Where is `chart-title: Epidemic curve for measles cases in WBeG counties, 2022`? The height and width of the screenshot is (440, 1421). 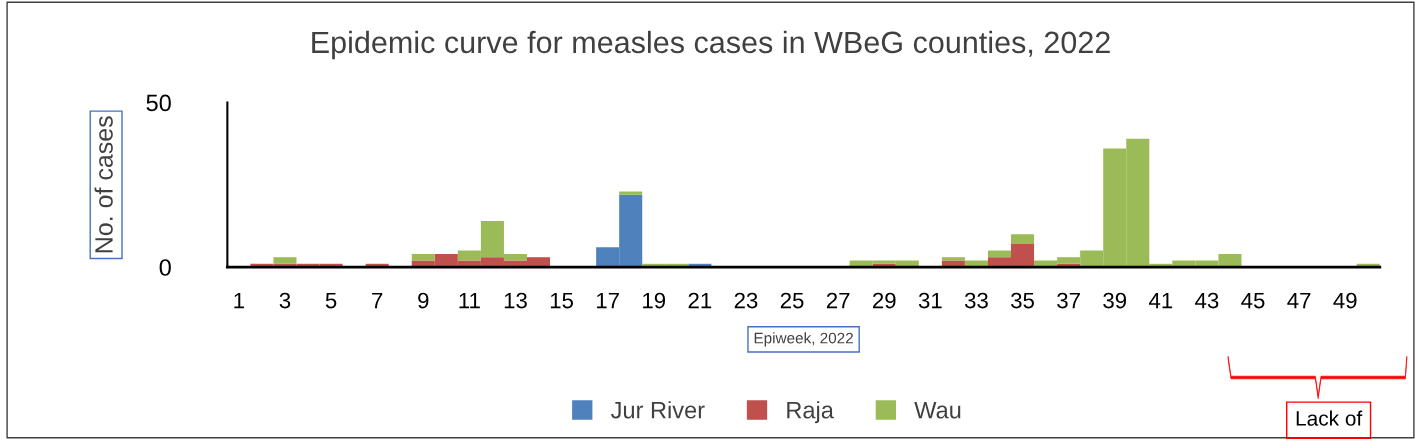
chart-title: Epidemic curve for measles cases in WBeG counties, 2022 is located at coordinates (711, 45).